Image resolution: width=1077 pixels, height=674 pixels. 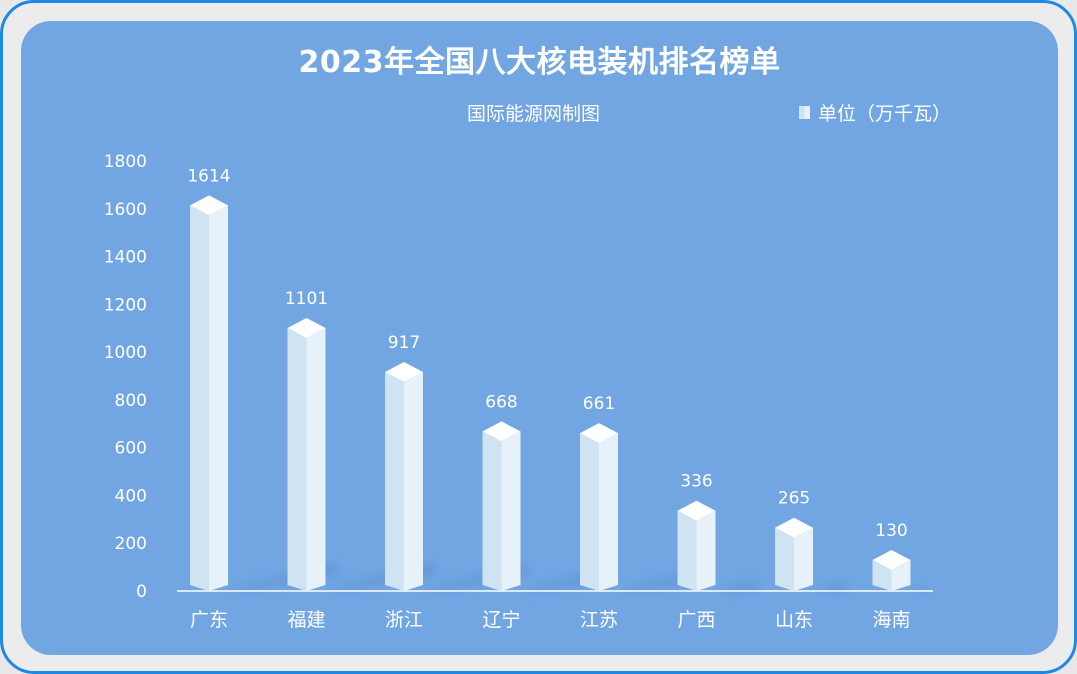 I want to click on y-tick-label: 1400, so click(x=125, y=258).